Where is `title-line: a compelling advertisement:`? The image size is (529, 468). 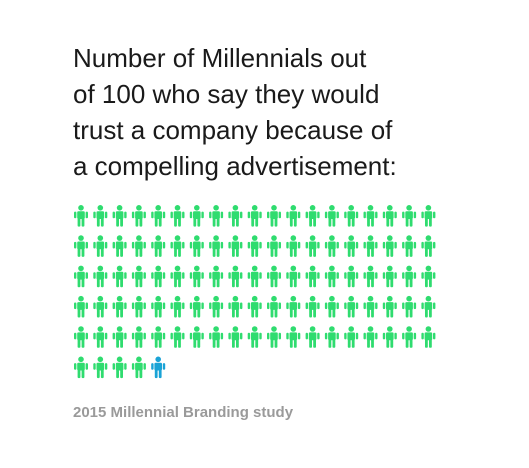
title-line: a compelling advertisement: is located at coordinates (235, 166).